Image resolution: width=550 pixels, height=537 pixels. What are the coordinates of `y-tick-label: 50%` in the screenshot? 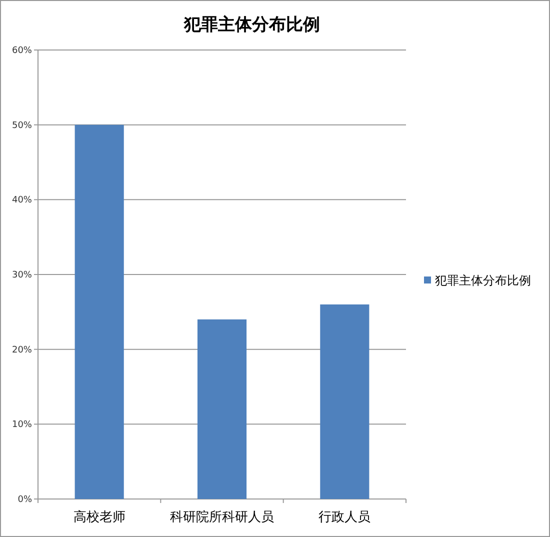 It's located at (22, 125).